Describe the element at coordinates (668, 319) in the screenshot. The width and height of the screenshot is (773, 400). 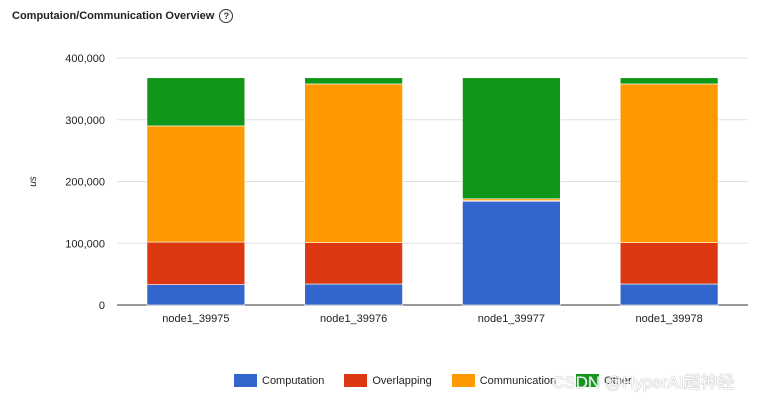
I see `x-tick-label: node1_39978` at that location.